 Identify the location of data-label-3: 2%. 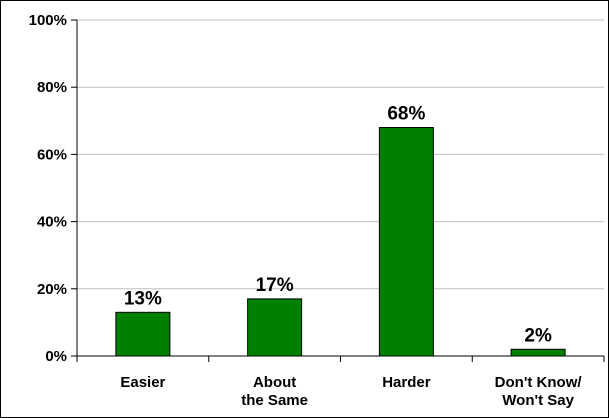
(538, 335).